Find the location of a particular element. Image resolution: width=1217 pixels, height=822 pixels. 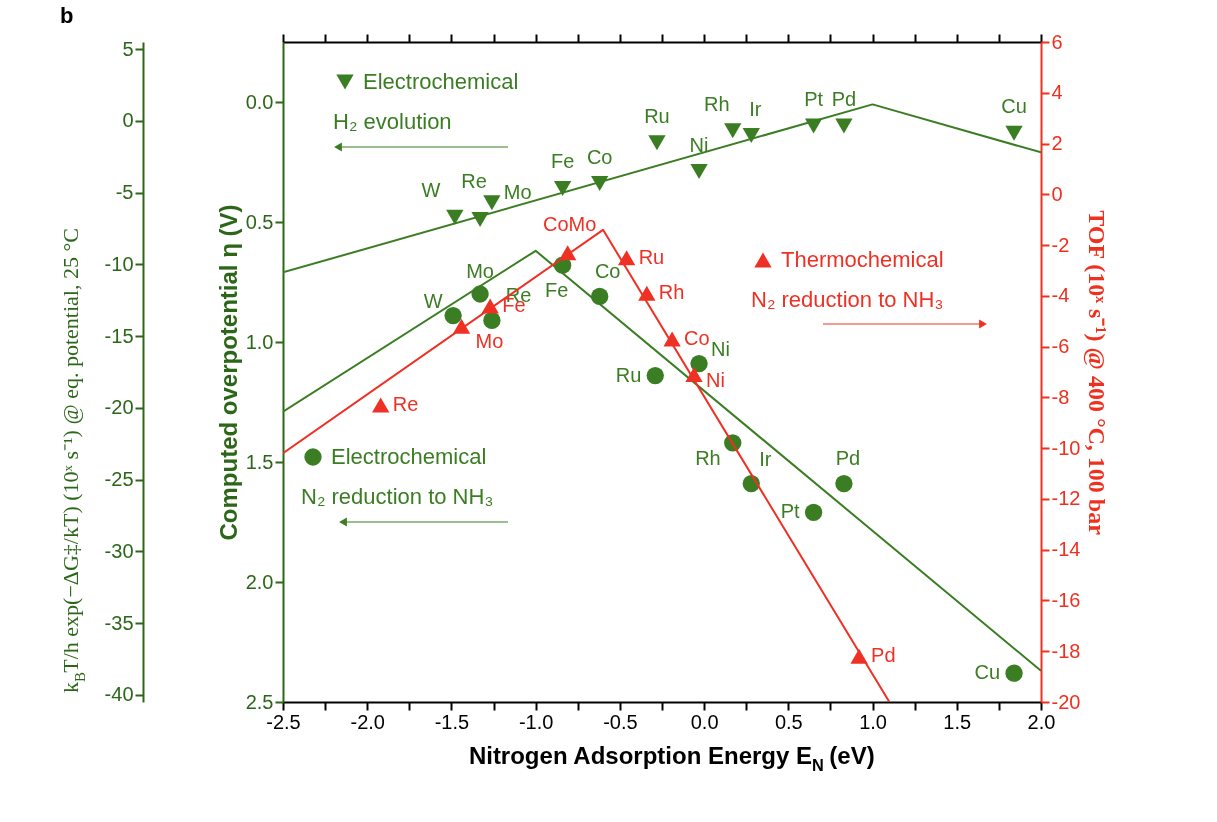

y3-tick-label: 0 is located at coordinates (128, 120).